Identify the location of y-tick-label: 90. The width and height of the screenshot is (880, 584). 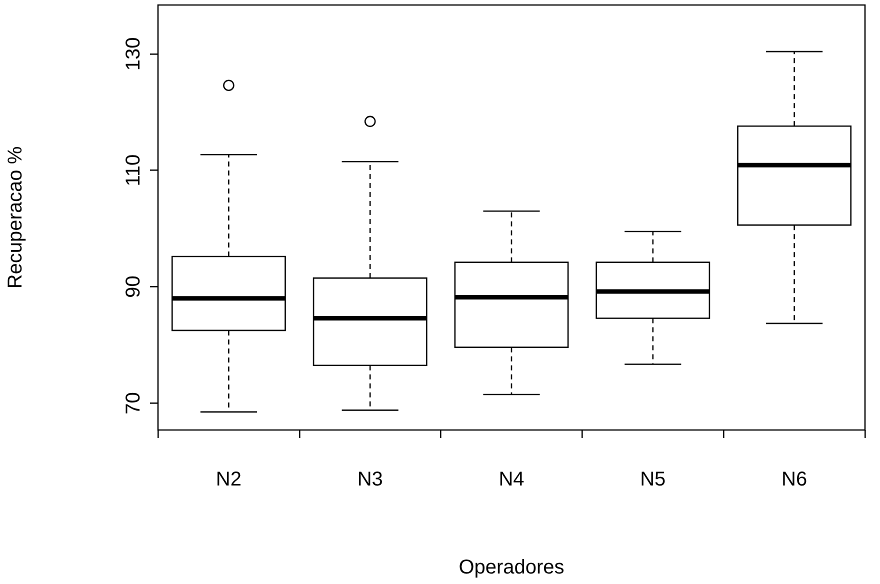
(133, 287).